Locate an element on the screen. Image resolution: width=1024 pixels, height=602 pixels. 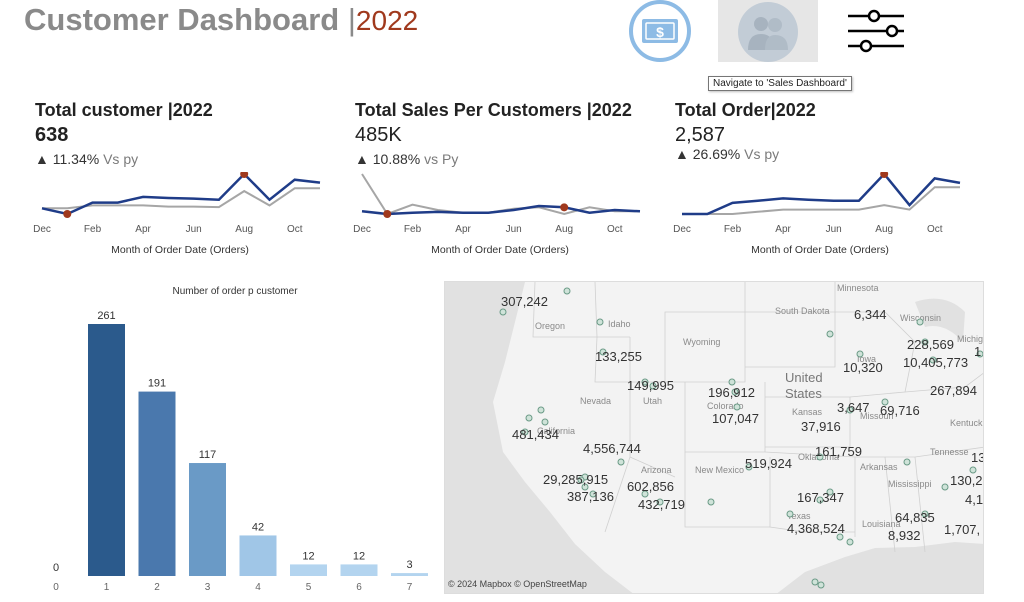
page-title-text: Customer Dashboard is located at coordinates (182, 19).